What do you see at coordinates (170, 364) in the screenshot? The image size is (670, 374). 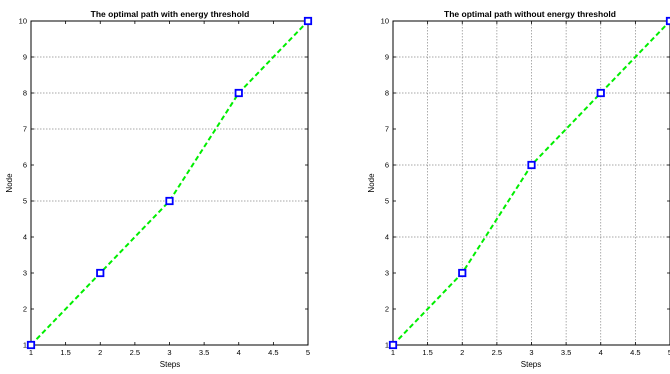 I see `chart-left-x-axis-label: Steps` at bounding box center [170, 364].